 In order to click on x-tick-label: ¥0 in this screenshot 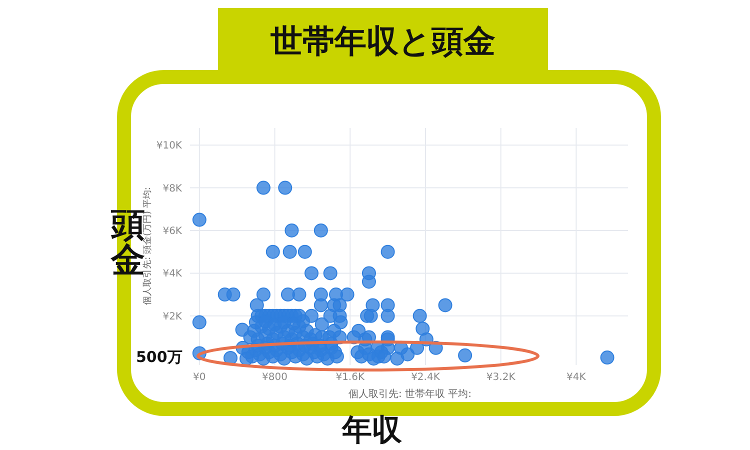, I will do `click(199, 377)`.